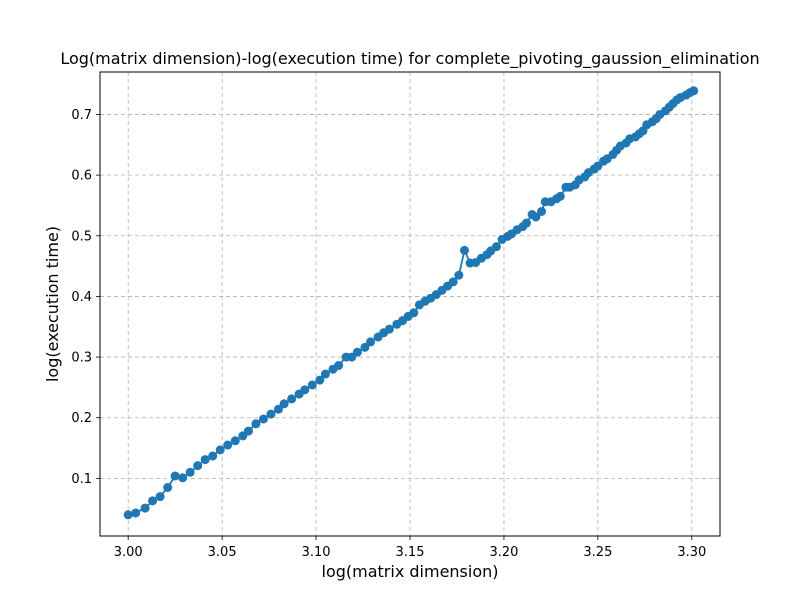  What do you see at coordinates (52, 304) in the screenshot?
I see `y-axis-label: log(execution time)` at bounding box center [52, 304].